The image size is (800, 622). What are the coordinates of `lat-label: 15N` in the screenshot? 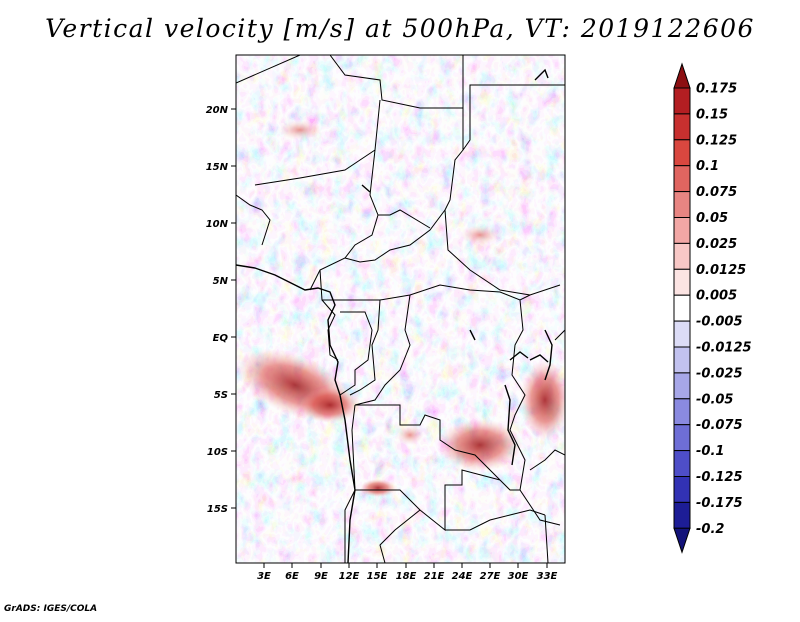 It's located at (217, 167).